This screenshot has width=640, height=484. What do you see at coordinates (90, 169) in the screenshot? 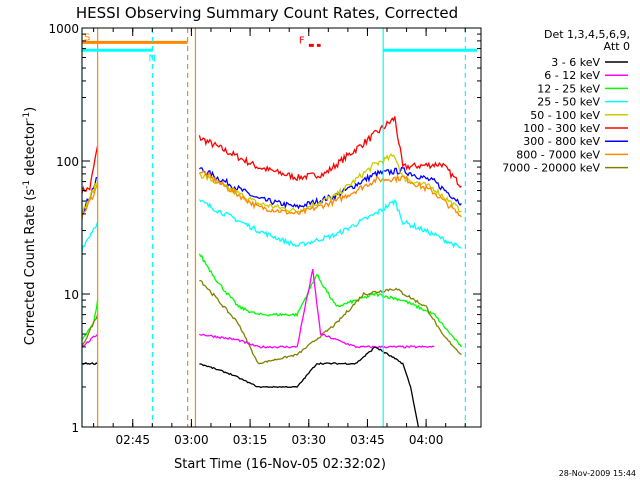
I see `series-line-100-300-kev-seg0` at bounding box center [90, 169].